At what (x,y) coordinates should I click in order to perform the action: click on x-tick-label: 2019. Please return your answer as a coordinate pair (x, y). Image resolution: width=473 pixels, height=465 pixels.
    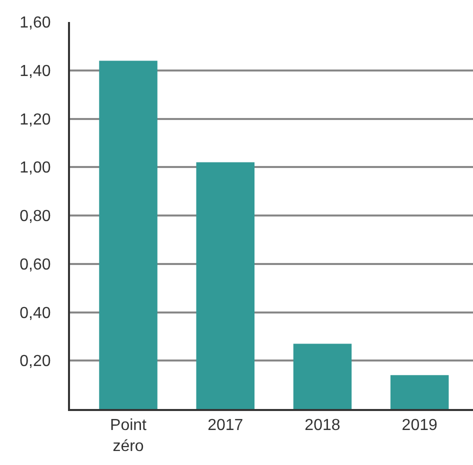
    Looking at the image, I should click on (420, 425).